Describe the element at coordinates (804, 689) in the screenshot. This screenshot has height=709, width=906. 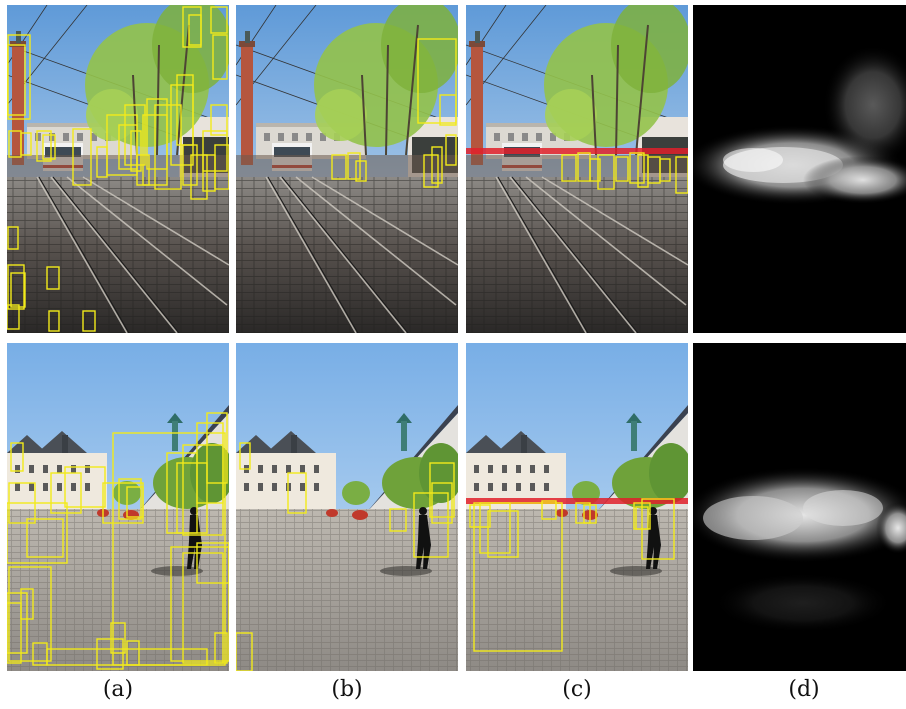
I see `caption-d: (d)` at that location.